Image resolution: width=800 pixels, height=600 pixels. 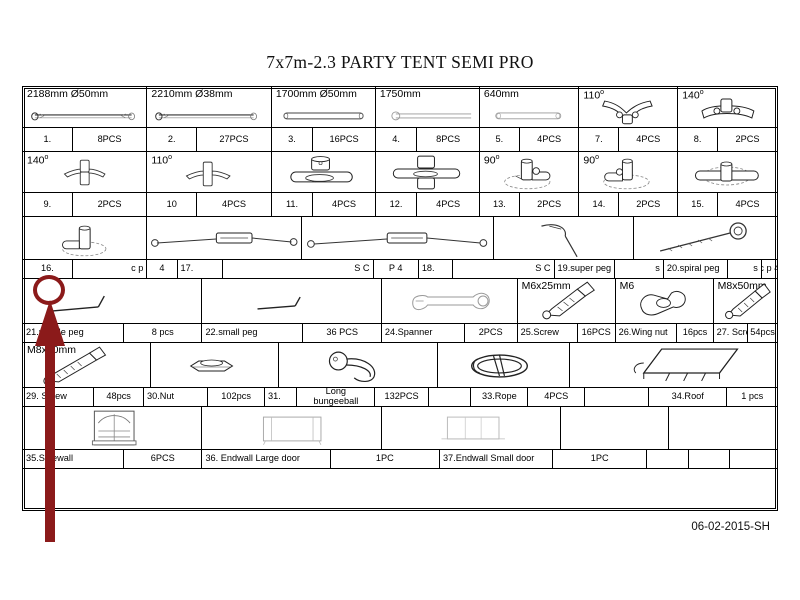 I want to click on peg-middle-icon, so click(x=78, y=303).